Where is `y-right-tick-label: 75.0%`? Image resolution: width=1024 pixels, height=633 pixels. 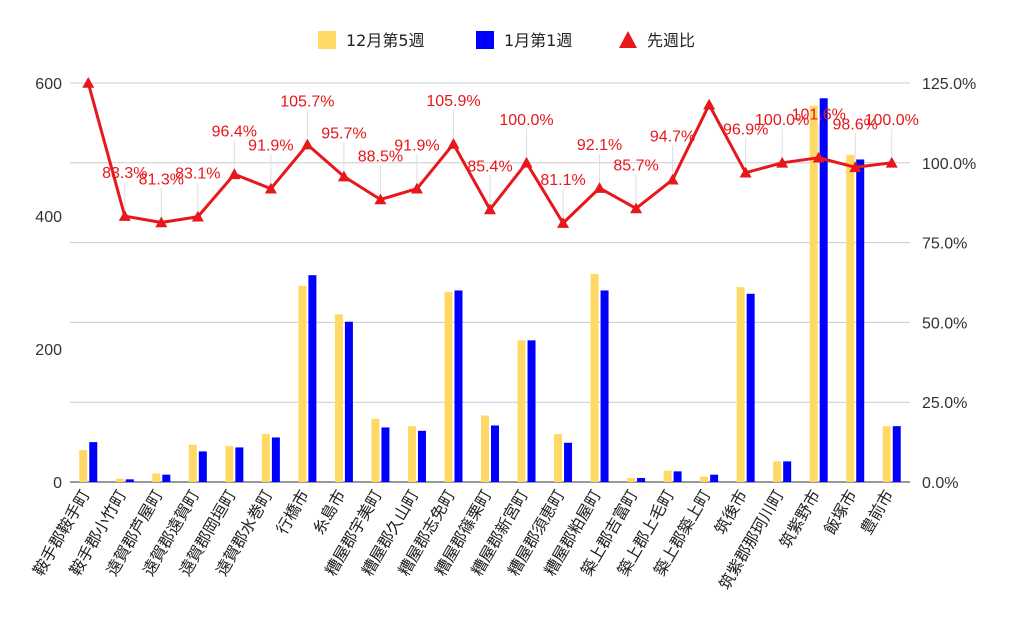
y-right-tick-label: 75.0% is located at coordinates (944, 244).